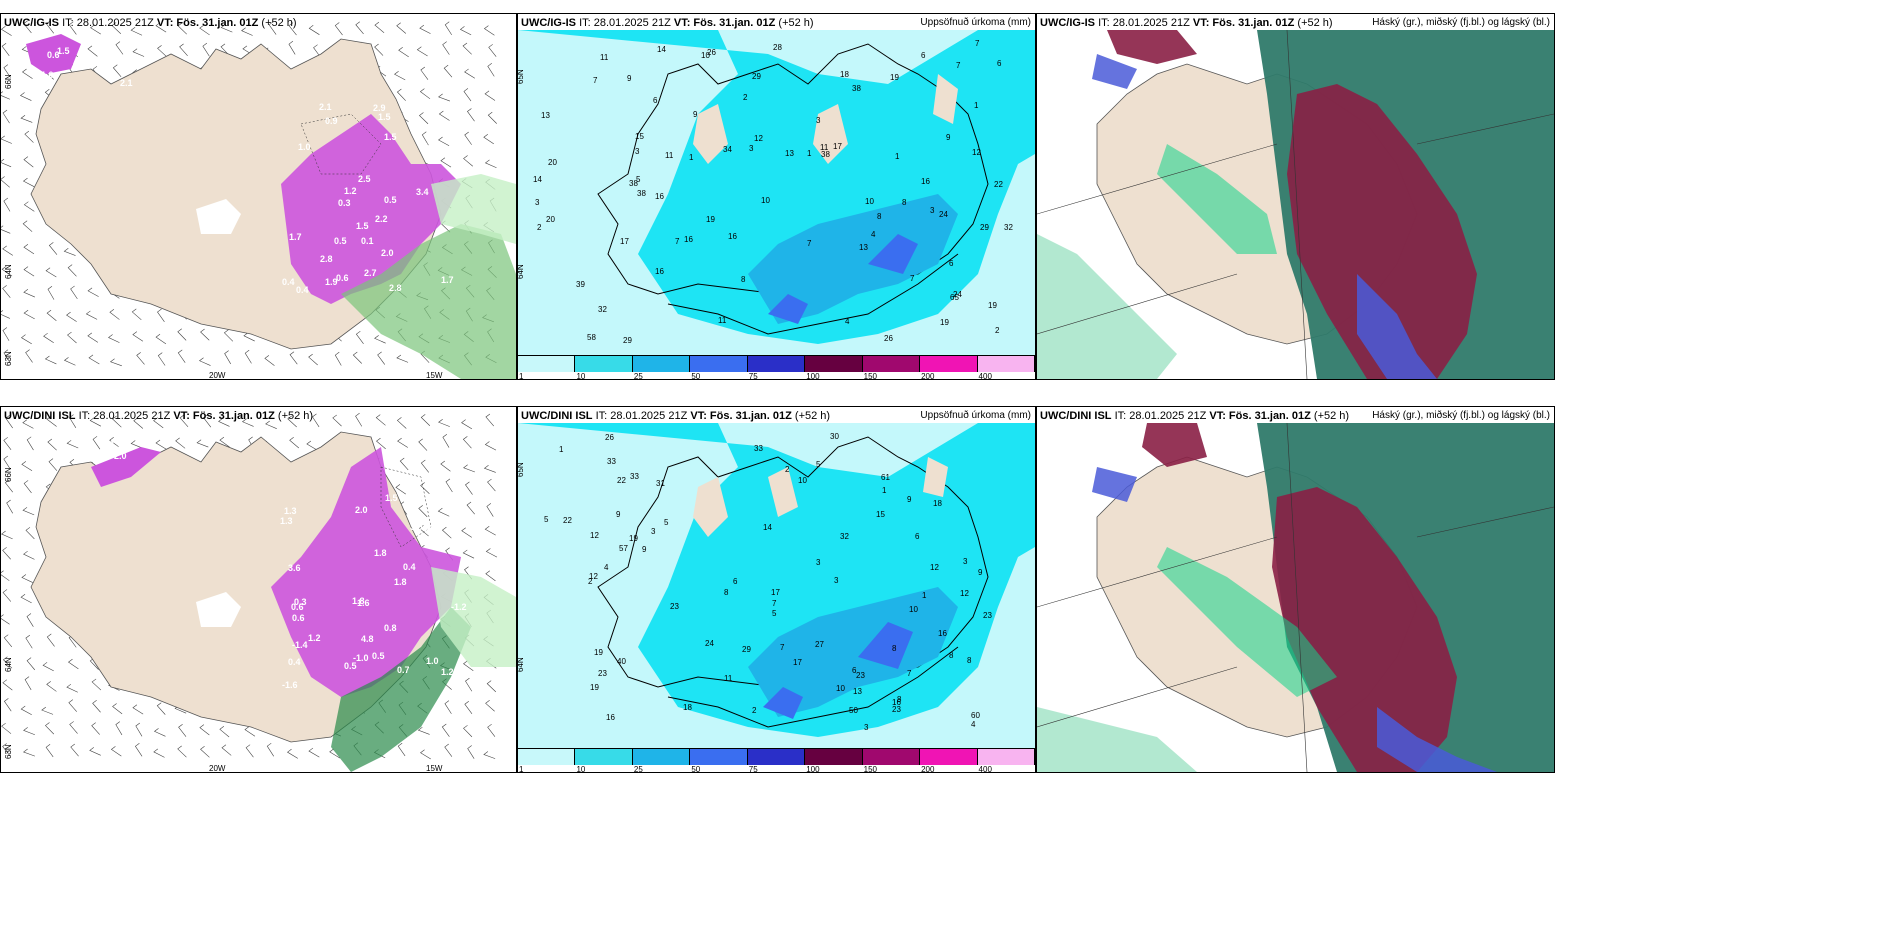 The image size is (1900, 950). Describe the element at coordinates (923, 55) in the screenshot. I see `precip-value-label: 6` at that location.